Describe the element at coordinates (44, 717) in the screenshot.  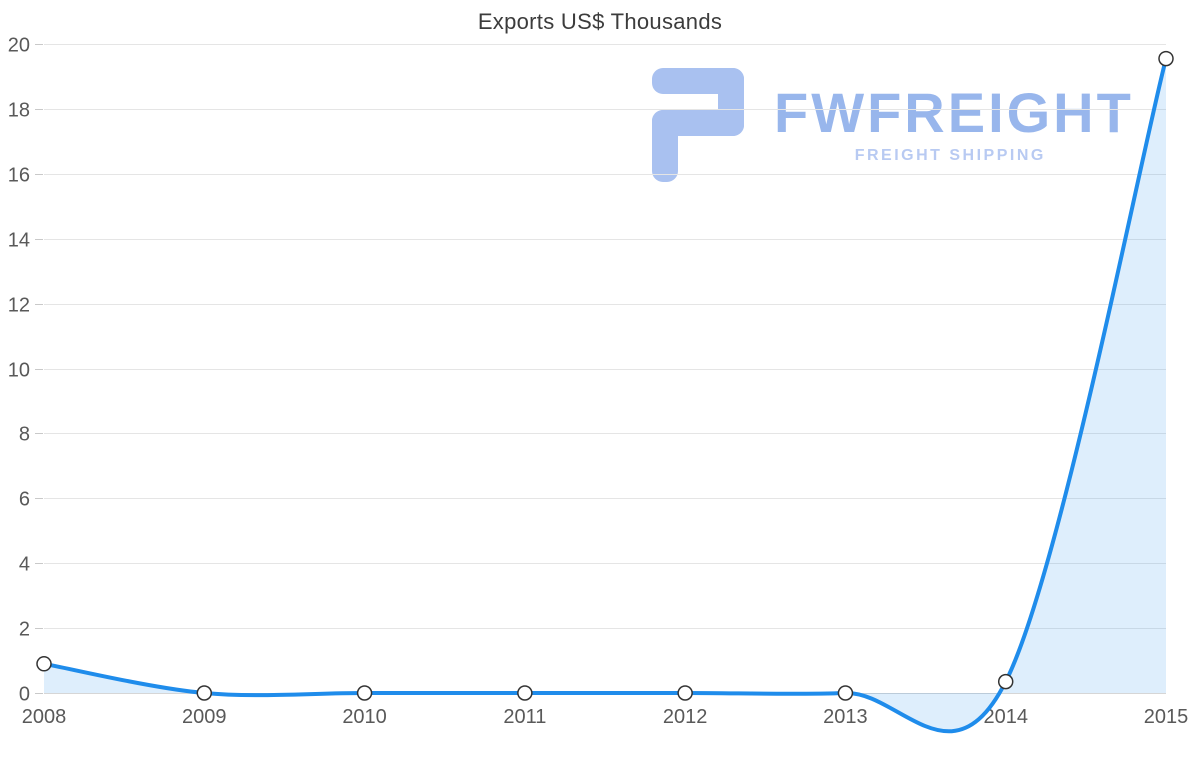
I see `x-axis-label: 2008` at that location.